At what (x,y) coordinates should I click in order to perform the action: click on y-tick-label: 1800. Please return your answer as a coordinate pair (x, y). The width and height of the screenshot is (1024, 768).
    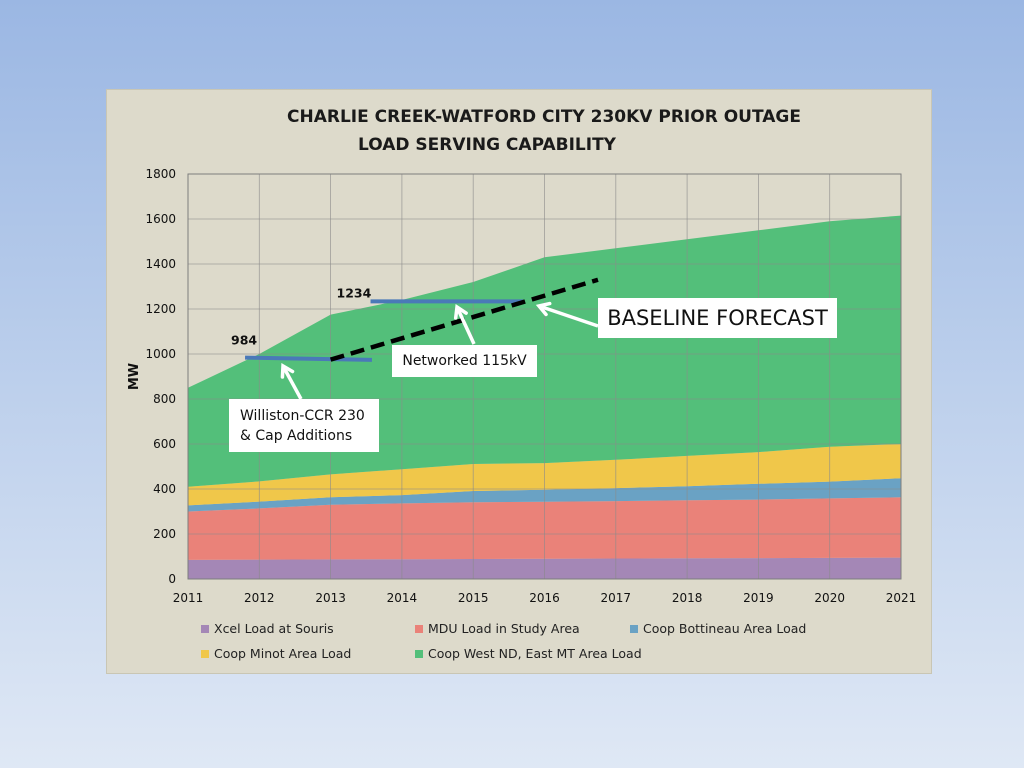
    Looking at the image, I should click on (160, 174).